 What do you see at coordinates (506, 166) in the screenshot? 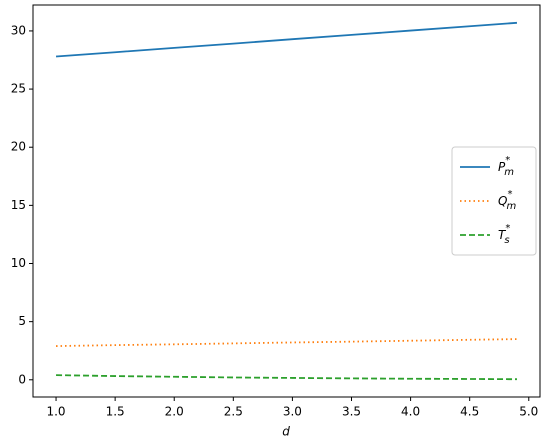
I see `legend-label: P* m` at bounding box center [506, 166].